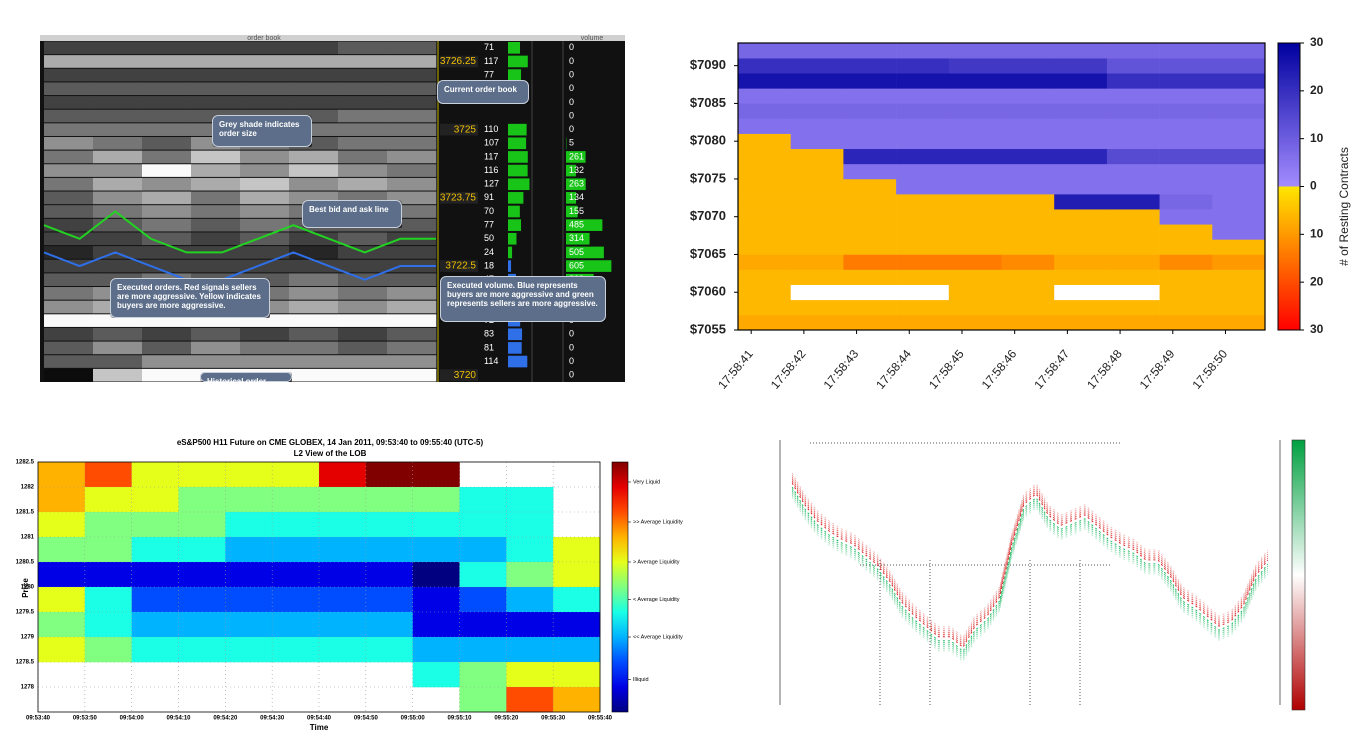  Describe the element at coordinates (1344, 206) in the screenshot. I see `colorbar-label: # of Resting Contracts` at that location.